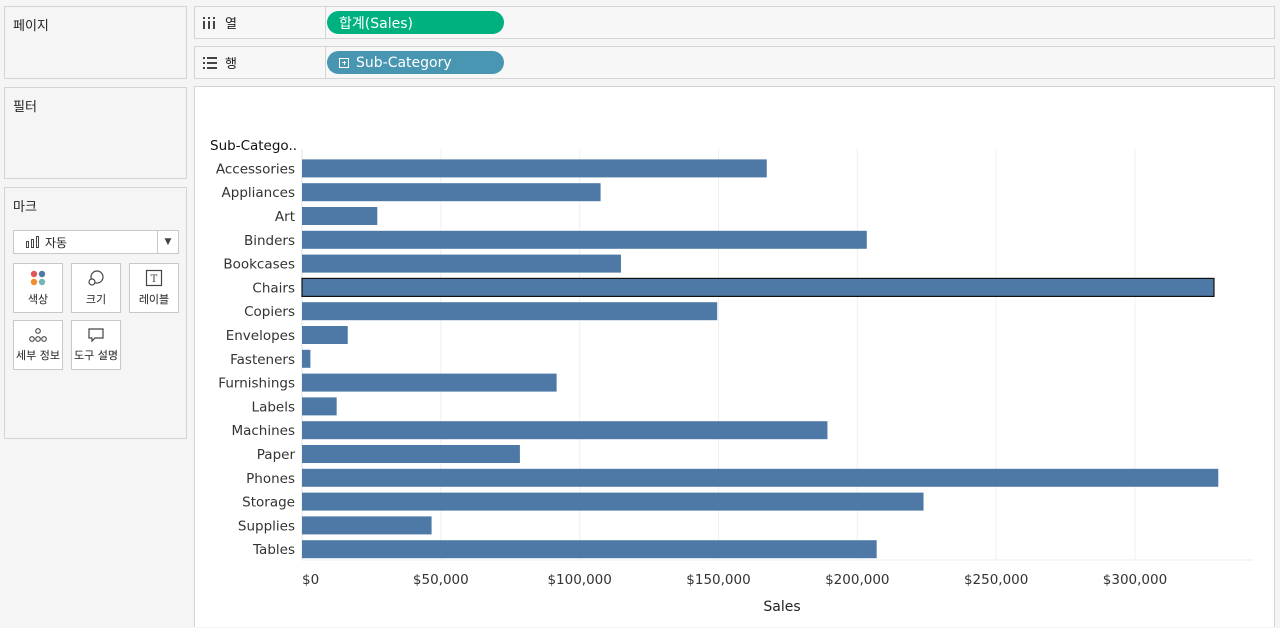 This screenshot has width=1280, height=628. I want to click on rows-icon, so click(210, 62).